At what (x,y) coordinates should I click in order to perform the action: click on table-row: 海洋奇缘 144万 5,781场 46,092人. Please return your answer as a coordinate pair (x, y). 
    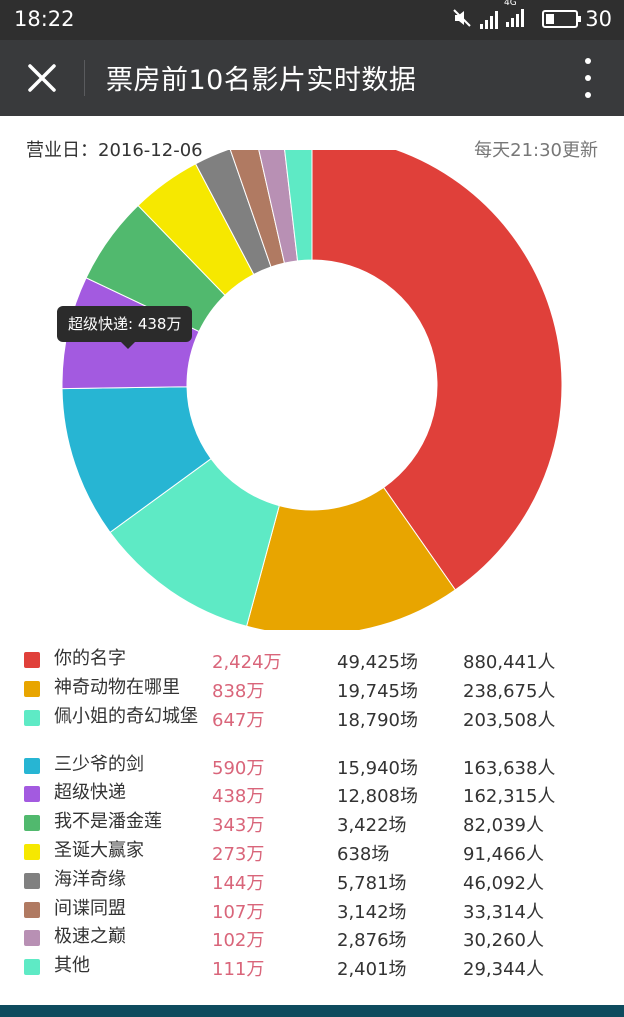
    Looking at the image, I should click on (312, 881).